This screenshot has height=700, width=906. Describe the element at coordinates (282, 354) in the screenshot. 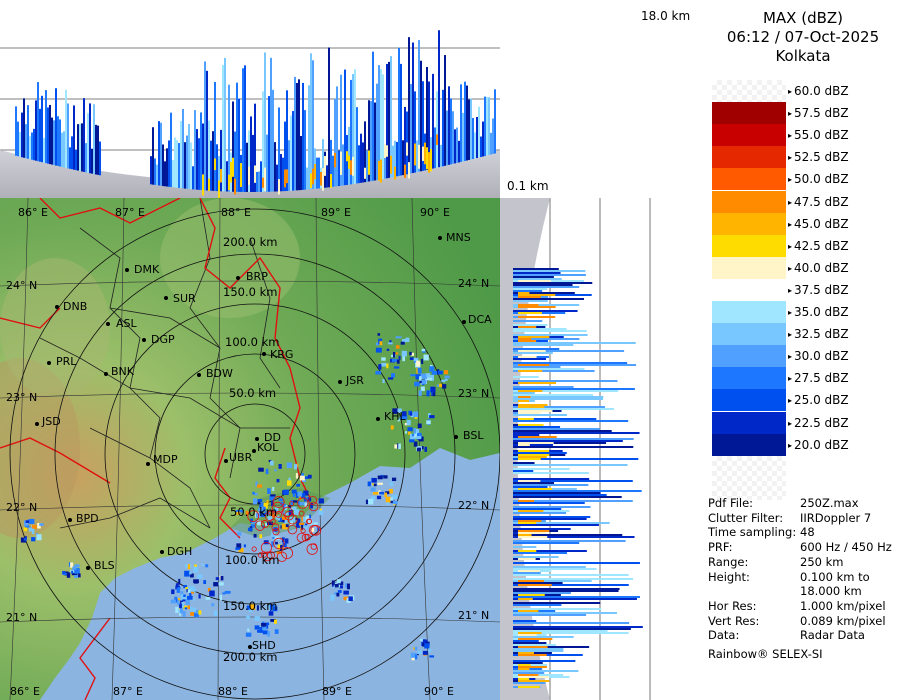

I see `station-label: KRG` at that location.